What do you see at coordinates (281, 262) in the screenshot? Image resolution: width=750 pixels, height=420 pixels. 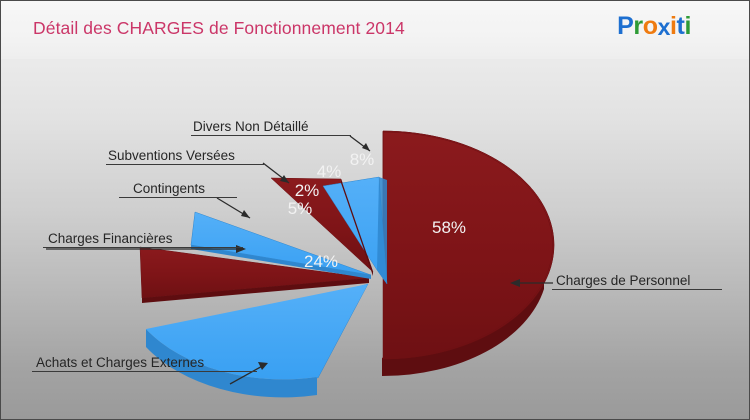 I see `wall-contingents` at bounding box center [281, 262].